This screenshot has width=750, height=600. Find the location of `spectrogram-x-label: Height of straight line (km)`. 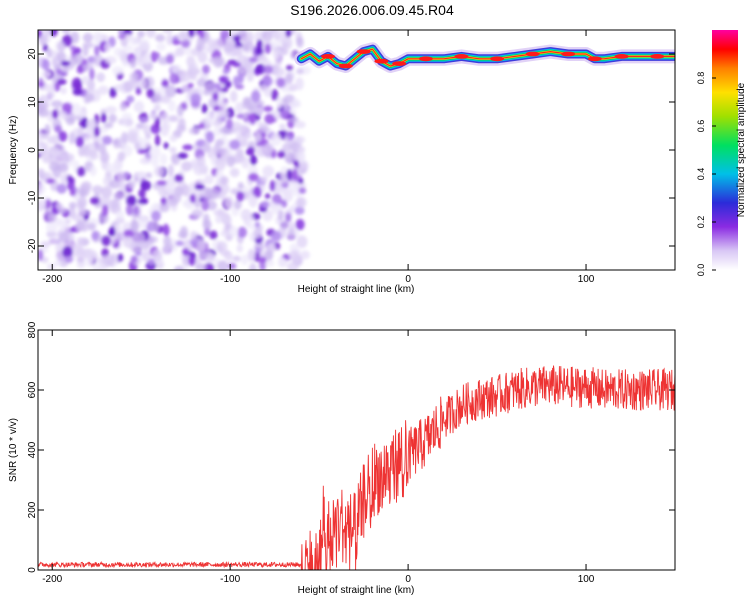

spectrogram-x-label: Height of straight line (km) is located at coordinates (356, 289).